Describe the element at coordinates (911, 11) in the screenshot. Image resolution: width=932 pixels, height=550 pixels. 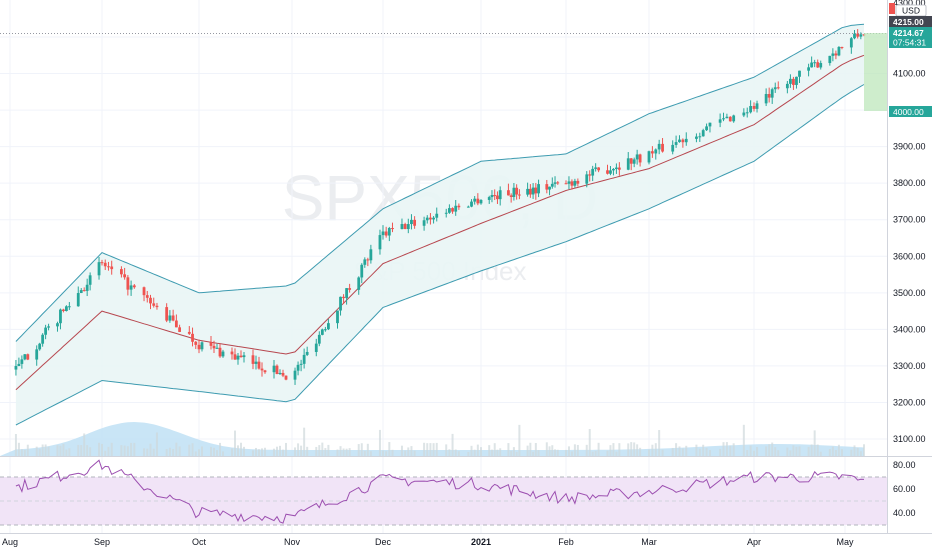
I see `currency-label: USD` at that location.